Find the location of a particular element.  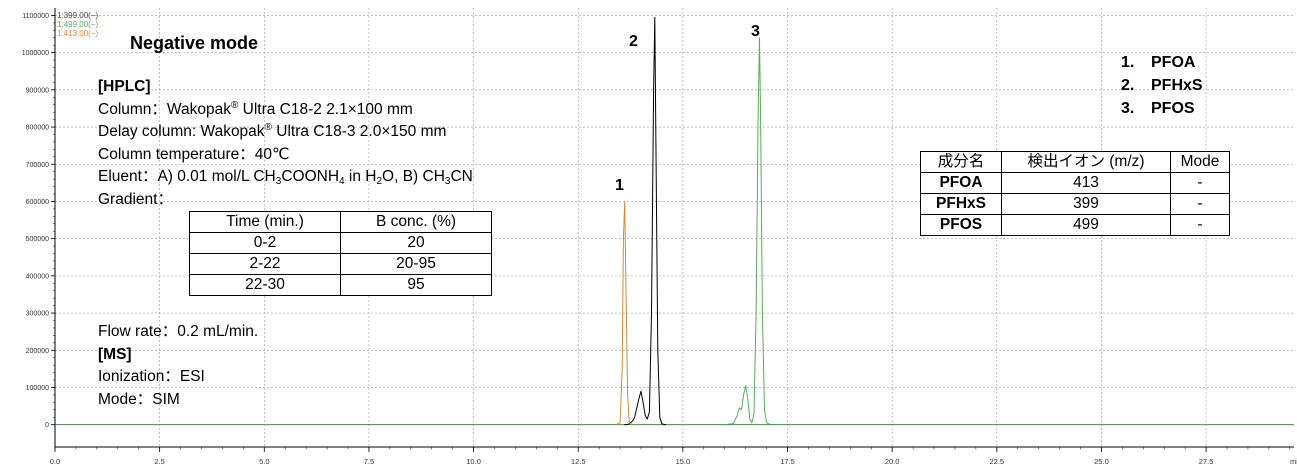

ion-table-header: 成分名 検出イオン (m/z) Mode is located at coordinates (1075, 162).